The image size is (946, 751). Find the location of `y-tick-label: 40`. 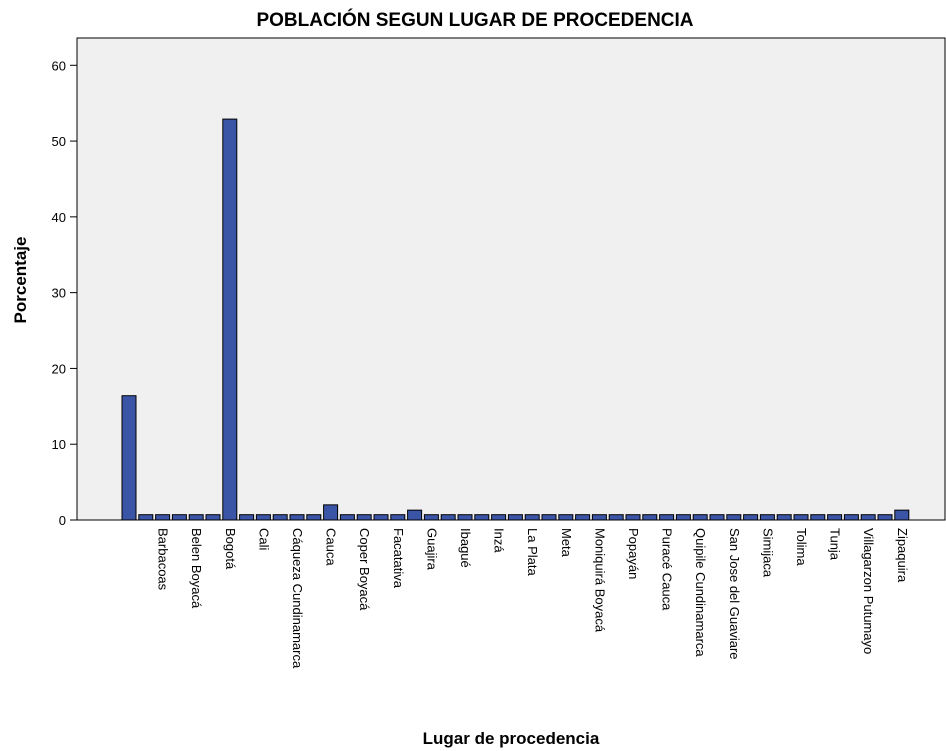

y-tick-label: 40 is located at coordinates (59, 217).